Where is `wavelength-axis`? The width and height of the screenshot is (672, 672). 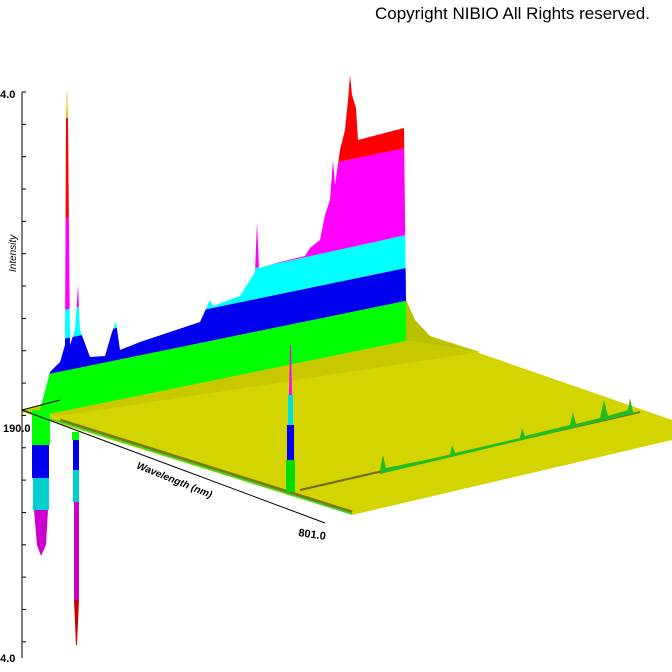
wavelength-axis is located at coordinates (173, 466).